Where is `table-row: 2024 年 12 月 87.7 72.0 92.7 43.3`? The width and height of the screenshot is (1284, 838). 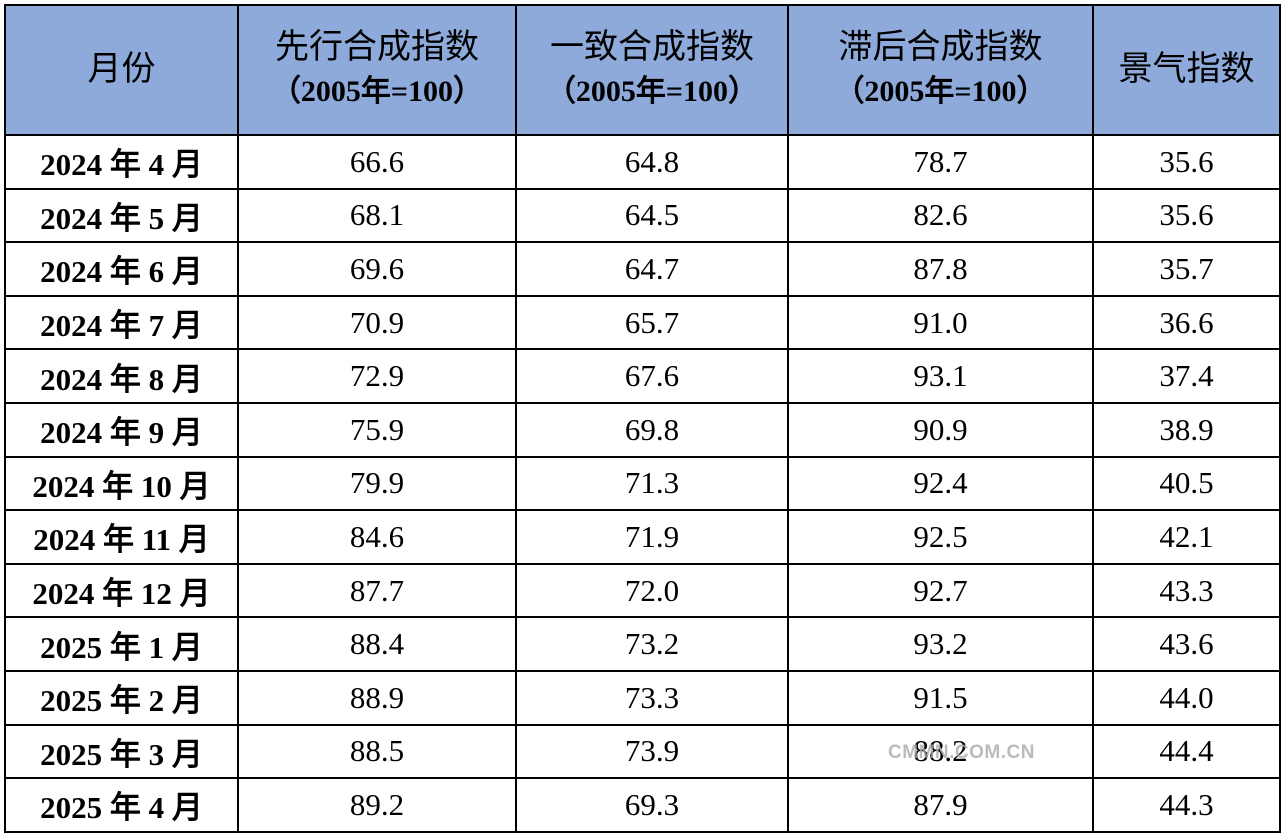
table-row: 2024 年 12 月 87.7 72.0 92.7 43.3 is located at coordinates (642, 590).